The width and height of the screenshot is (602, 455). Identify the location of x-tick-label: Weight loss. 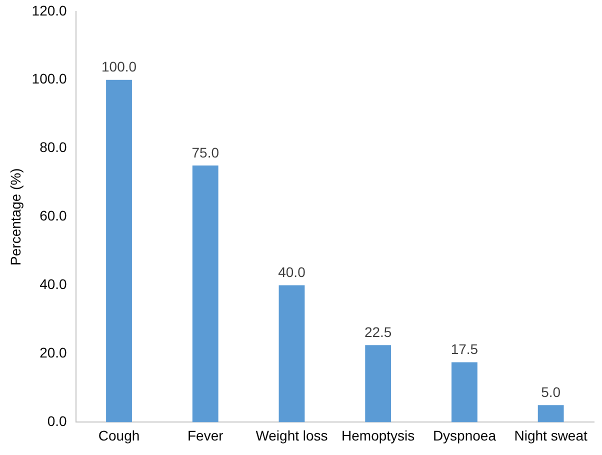
(292, 435).